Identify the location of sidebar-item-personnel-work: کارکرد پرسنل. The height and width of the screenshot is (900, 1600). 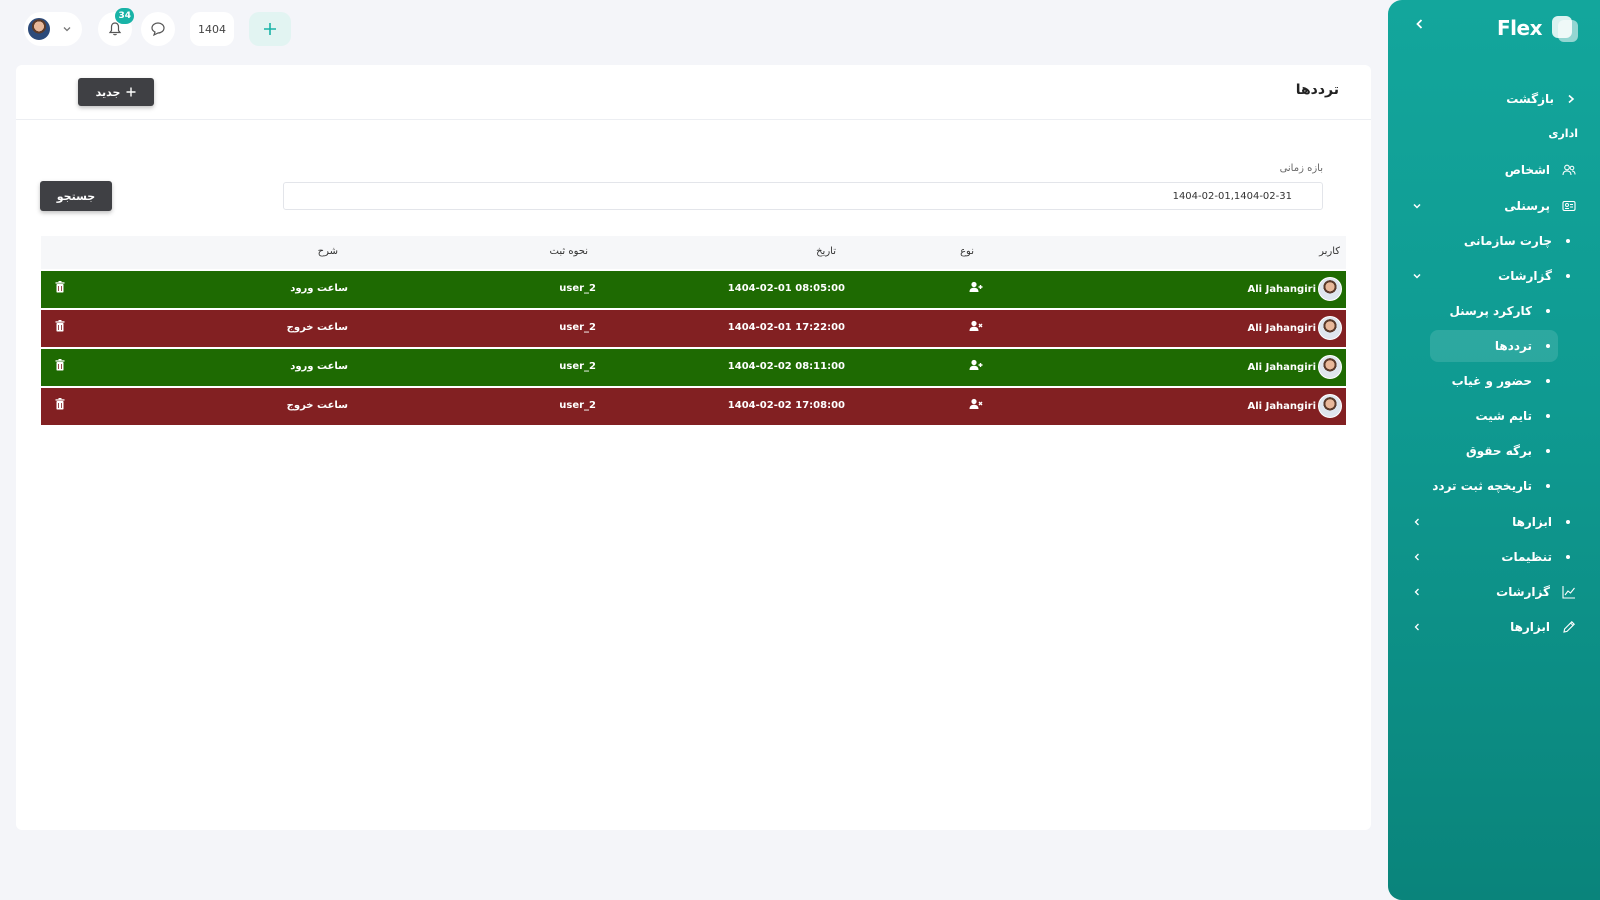
(1494, 311).